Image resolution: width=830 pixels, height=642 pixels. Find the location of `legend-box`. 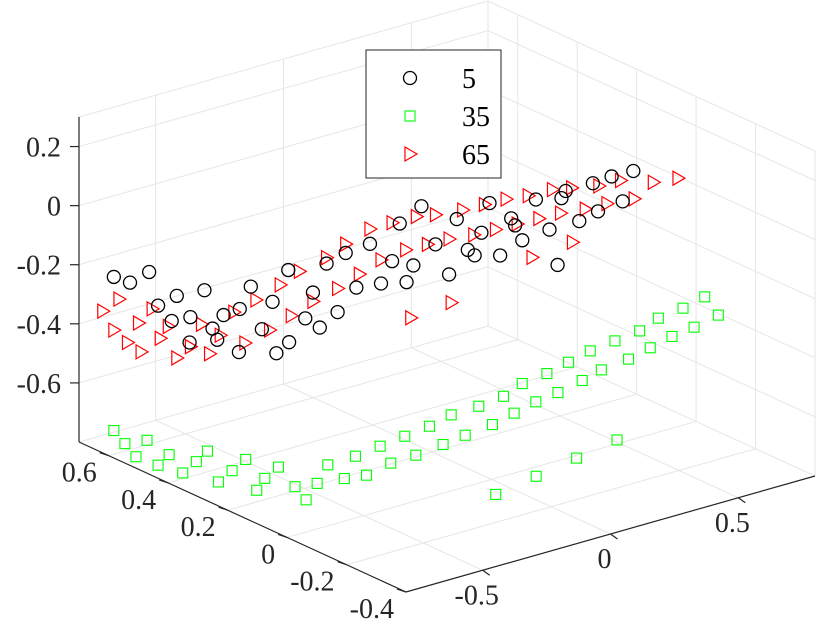

legend-box is located at coordinates (433, 114).